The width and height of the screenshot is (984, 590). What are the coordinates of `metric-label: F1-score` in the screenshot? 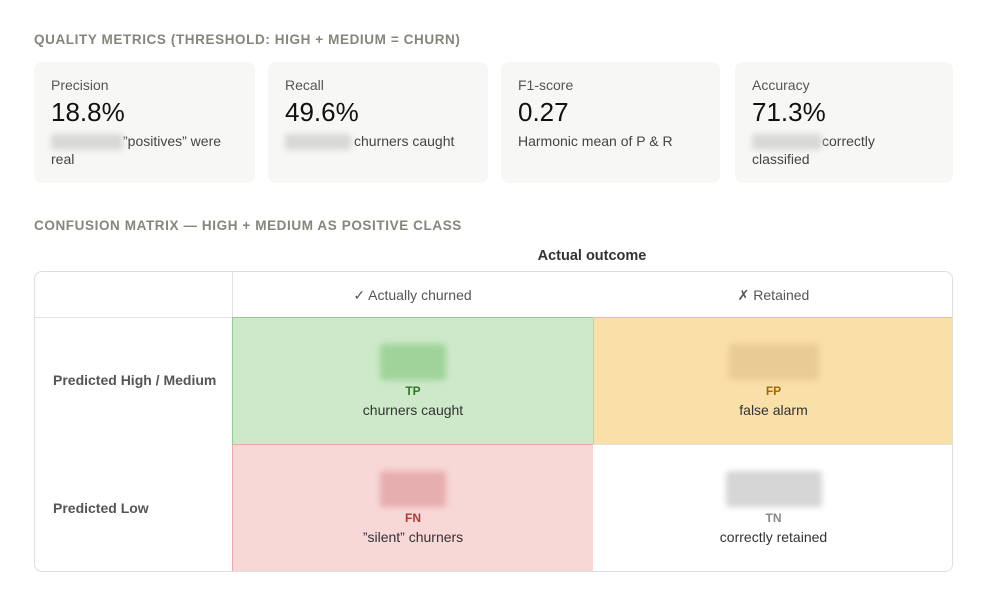 It's located at (546, 85).